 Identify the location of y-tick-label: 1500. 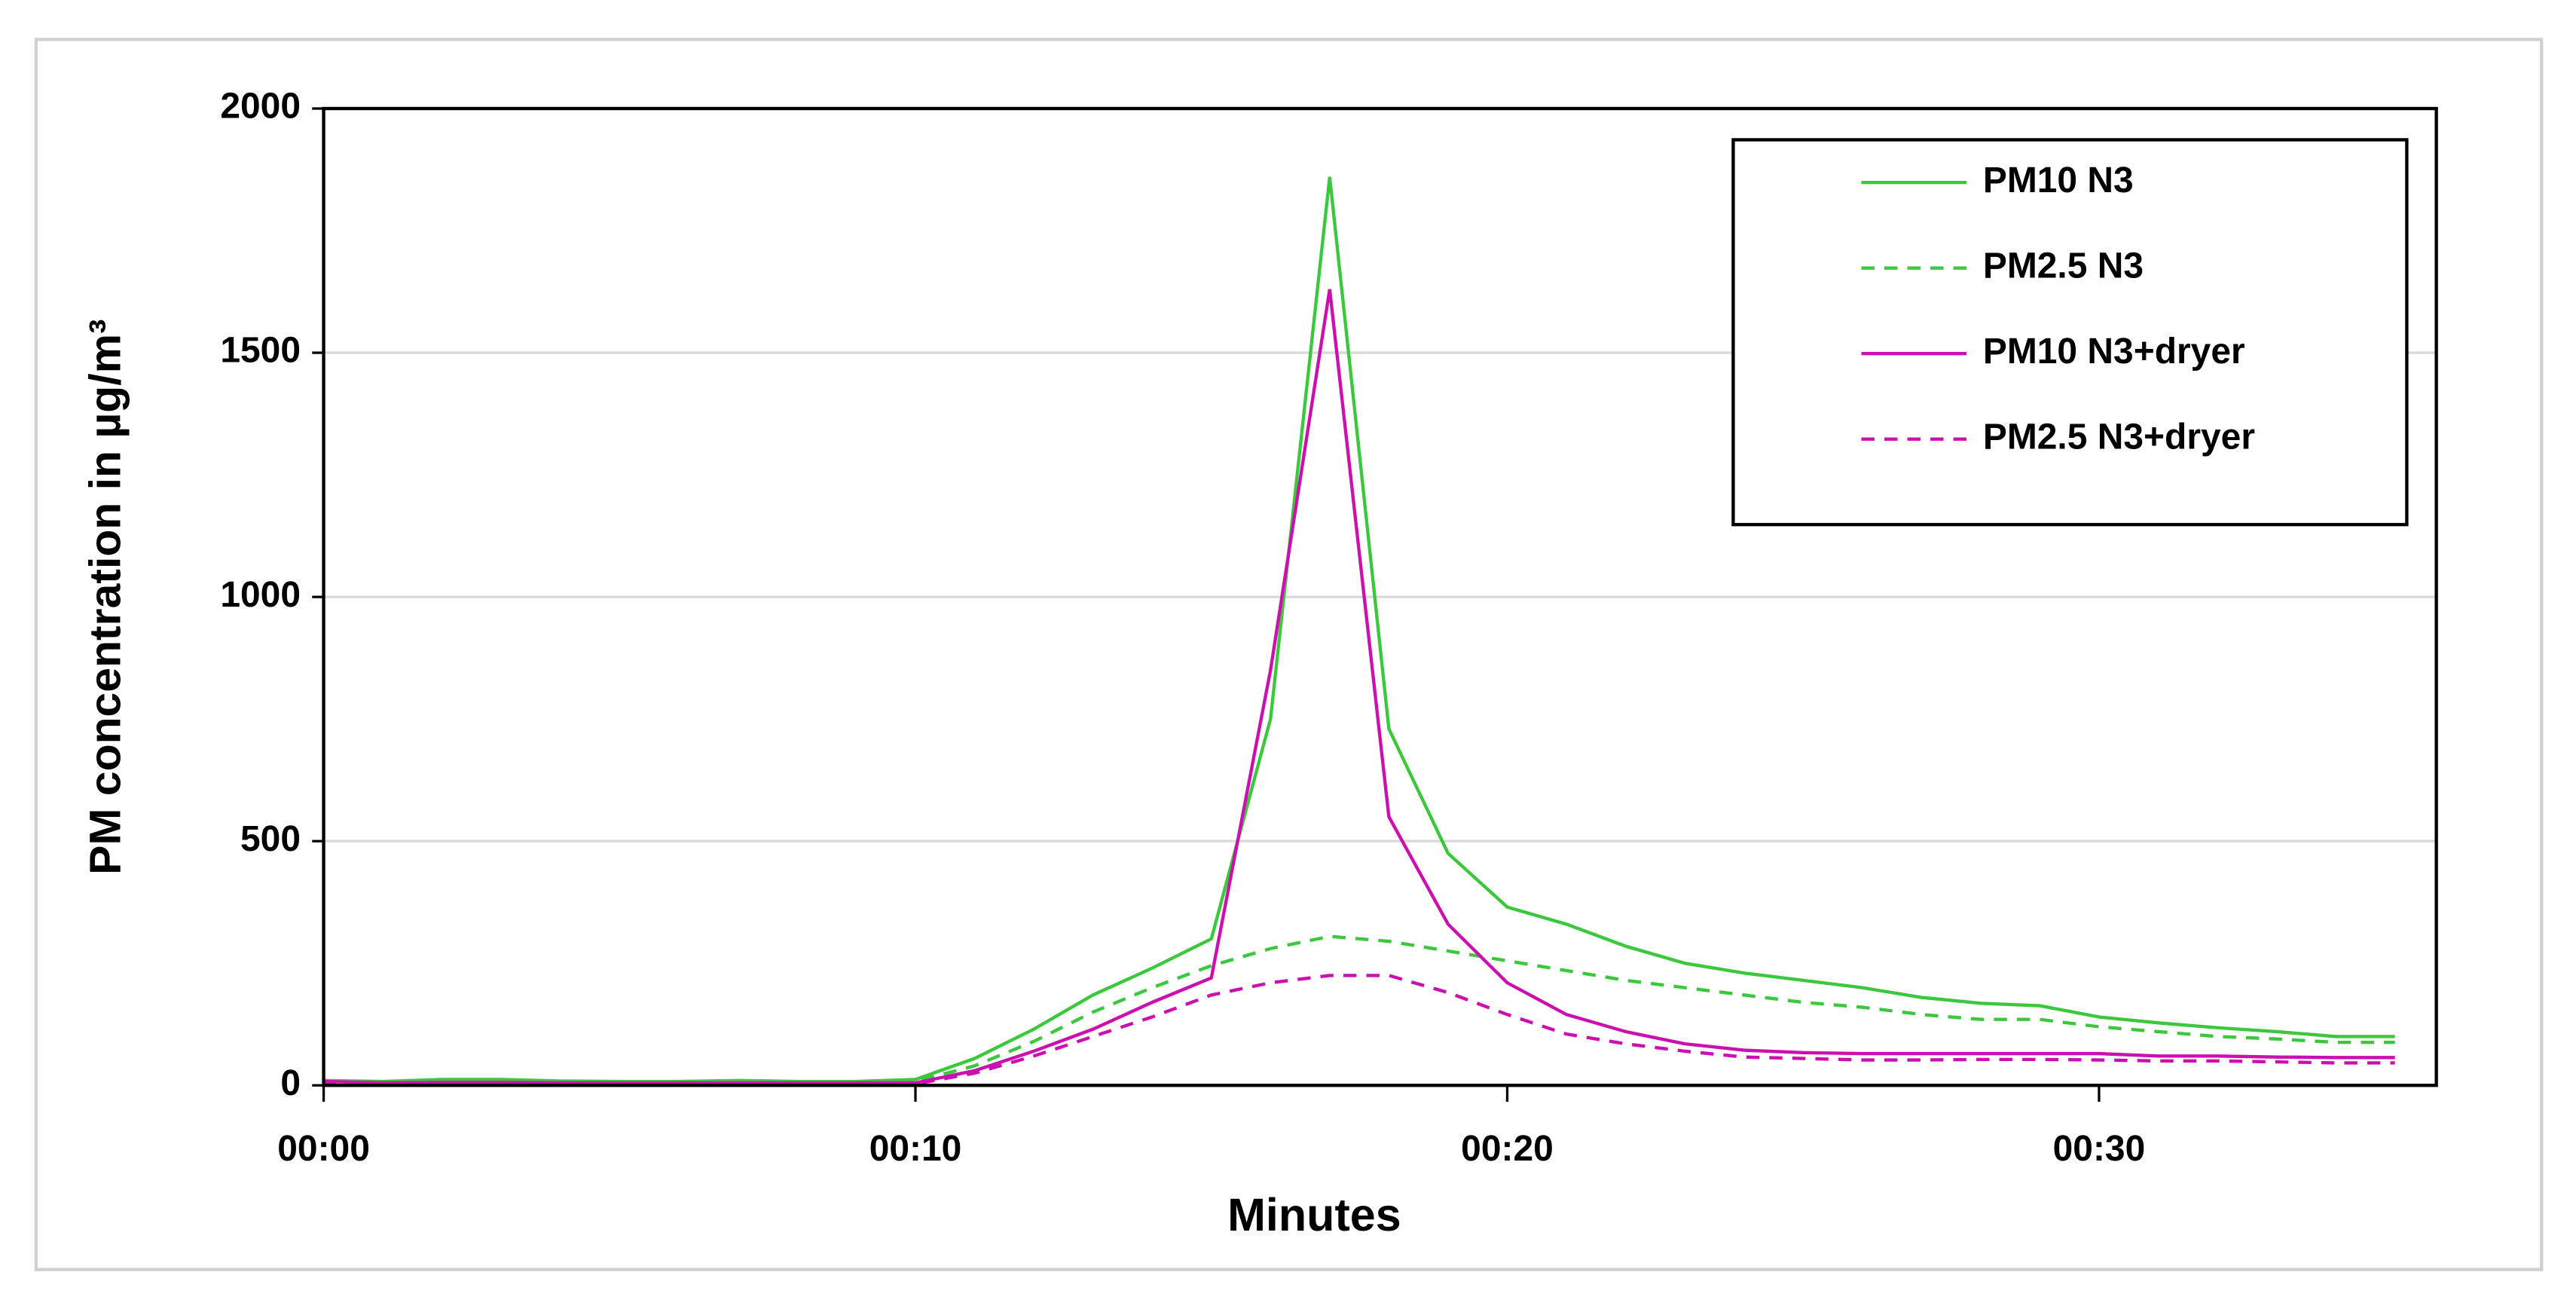
(260, 351).